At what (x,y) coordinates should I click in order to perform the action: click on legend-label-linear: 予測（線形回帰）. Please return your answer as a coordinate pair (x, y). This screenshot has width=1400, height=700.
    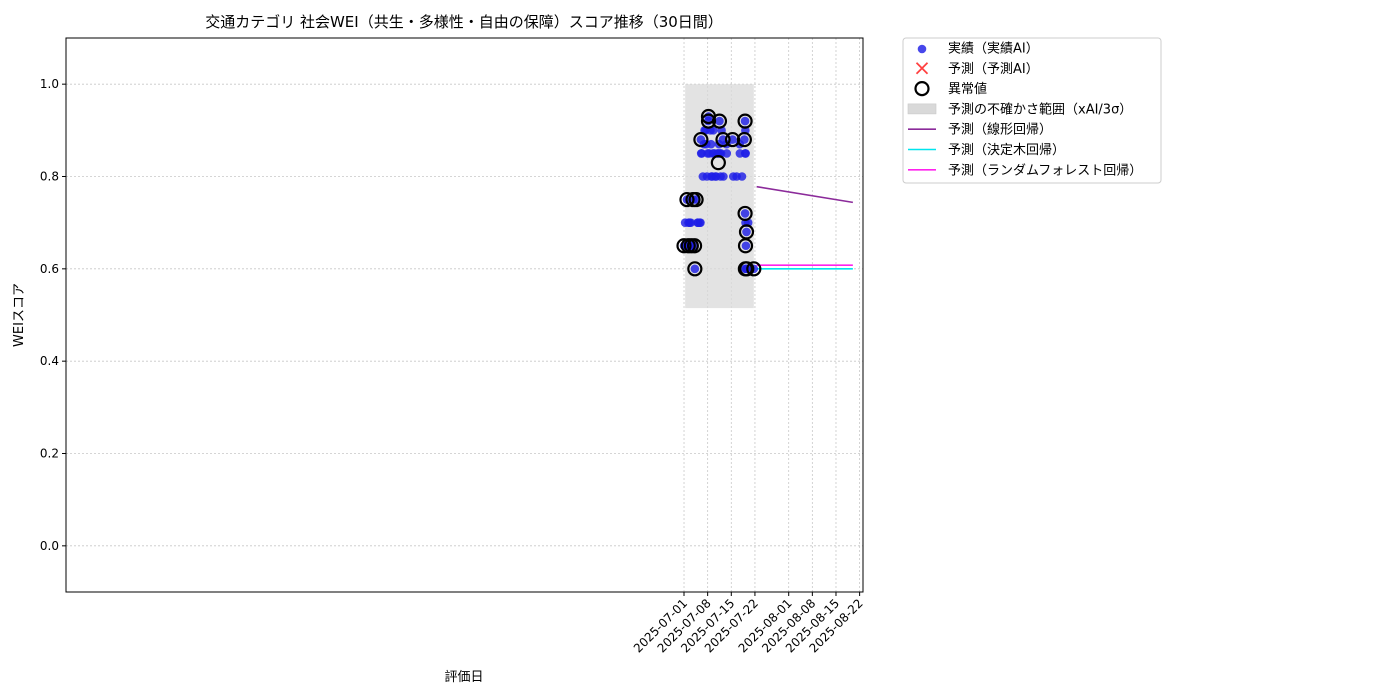
    Looking at the image, I should click on (1000, 130).